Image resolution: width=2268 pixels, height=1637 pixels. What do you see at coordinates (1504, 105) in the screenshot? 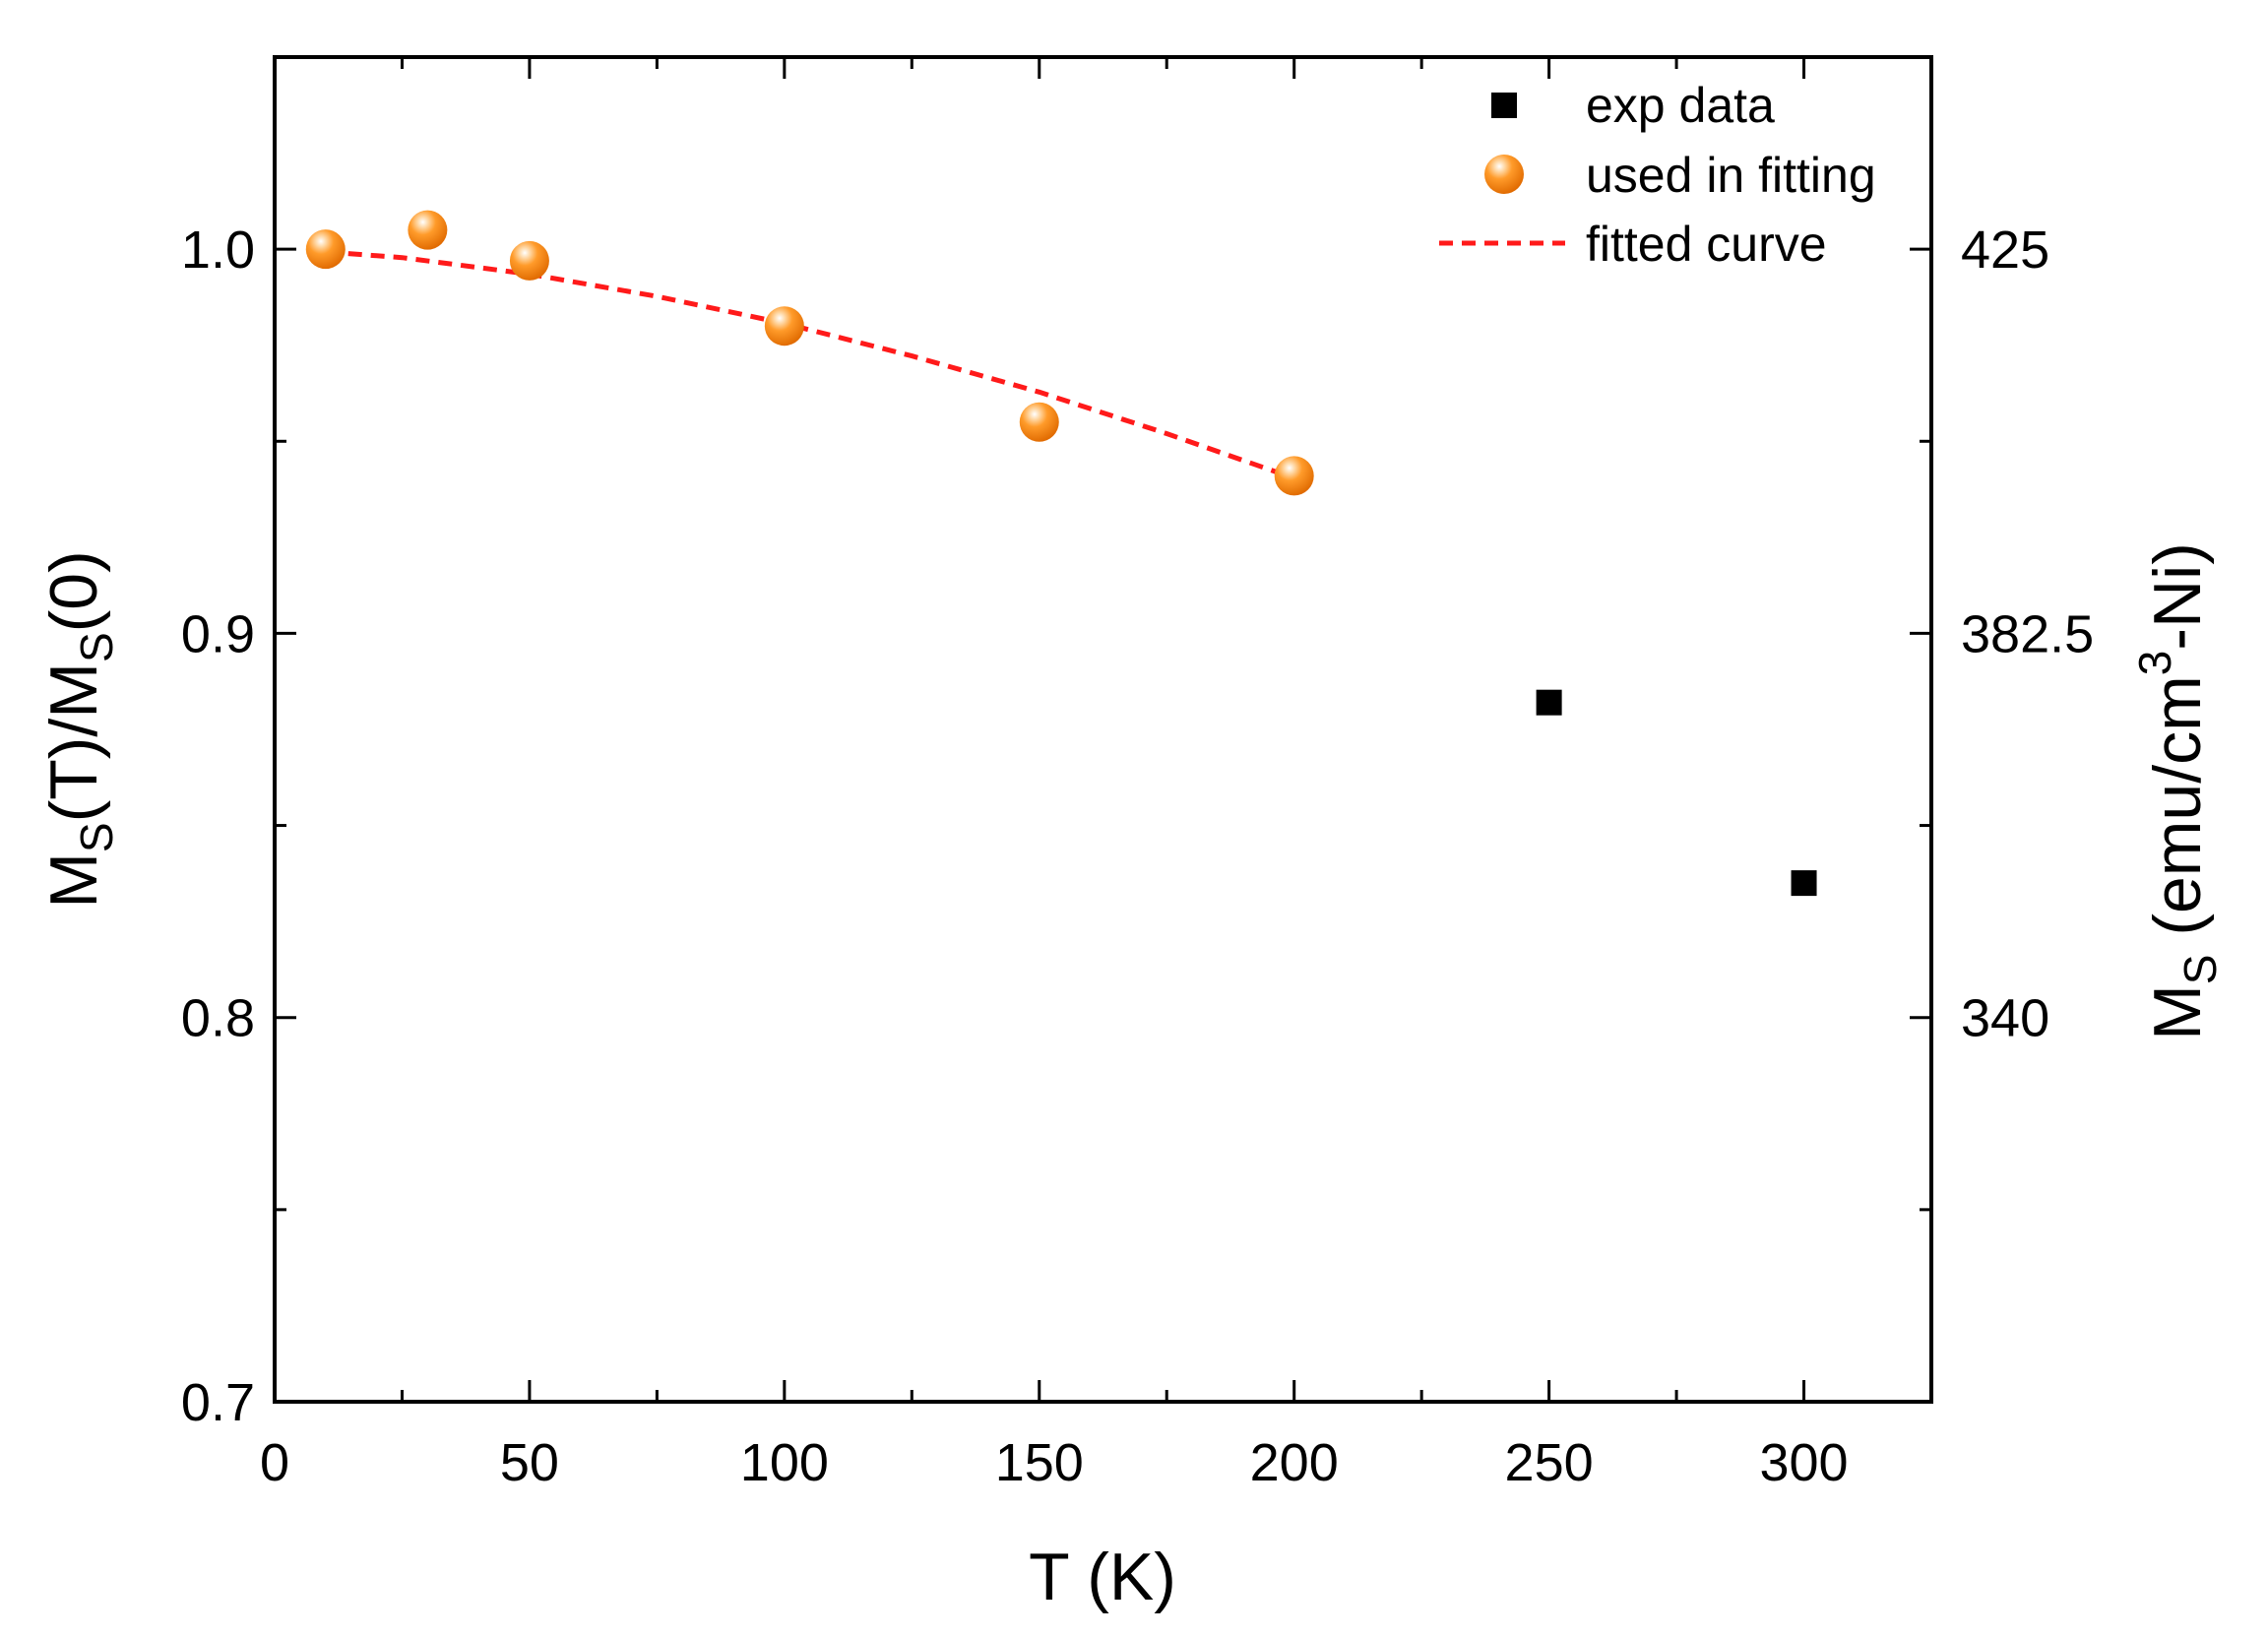
I see `legend-marker-square` at bounding box center [1504, 105].